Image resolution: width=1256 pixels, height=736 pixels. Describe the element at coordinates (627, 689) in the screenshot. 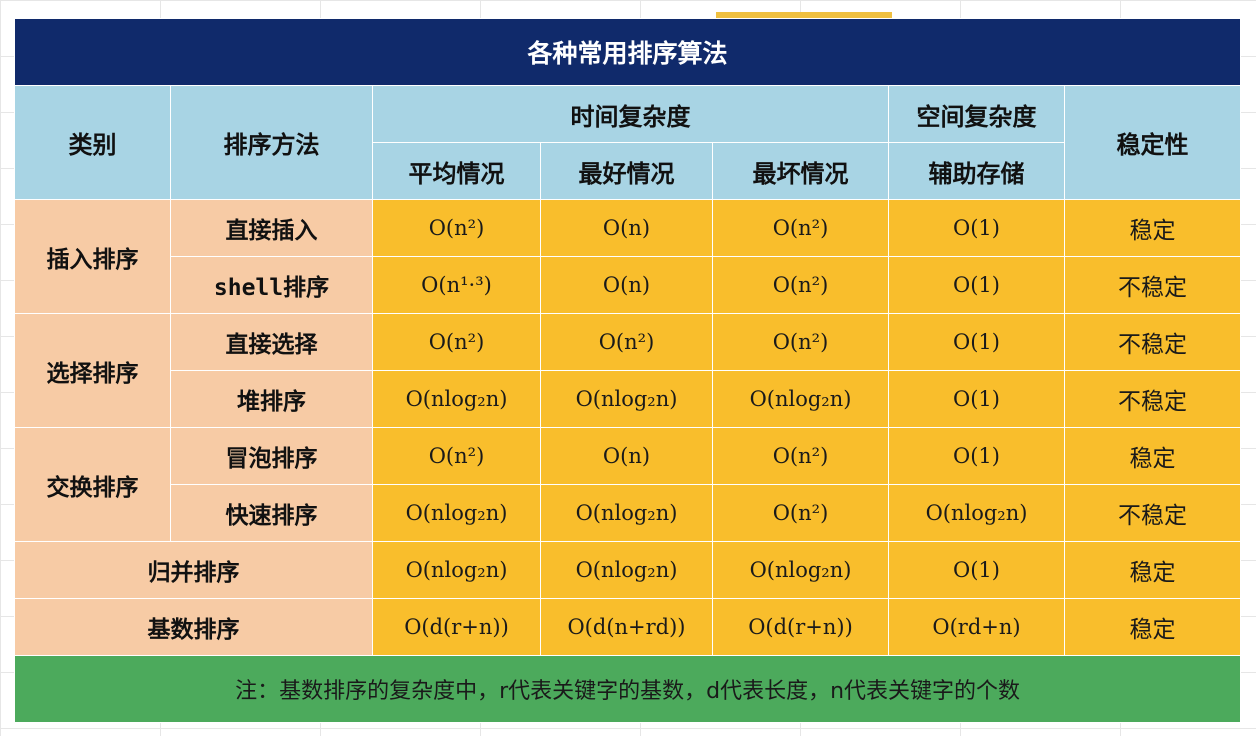

I see `footnote: 注：基数排序的复杂度中，r代表关键字的基数，d代表长度，n代表关键字的个数` at that location.